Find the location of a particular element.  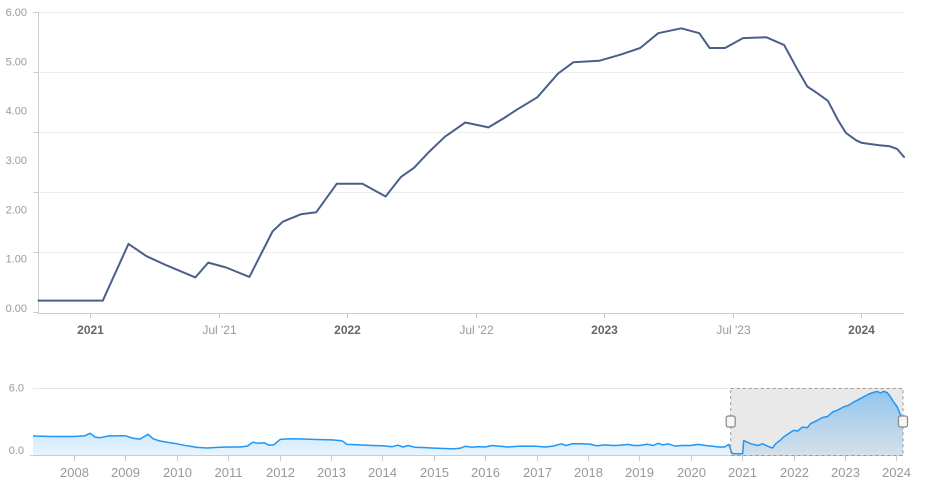

nav-x-axis-label: 2018 is located at coordinates (588, 472).